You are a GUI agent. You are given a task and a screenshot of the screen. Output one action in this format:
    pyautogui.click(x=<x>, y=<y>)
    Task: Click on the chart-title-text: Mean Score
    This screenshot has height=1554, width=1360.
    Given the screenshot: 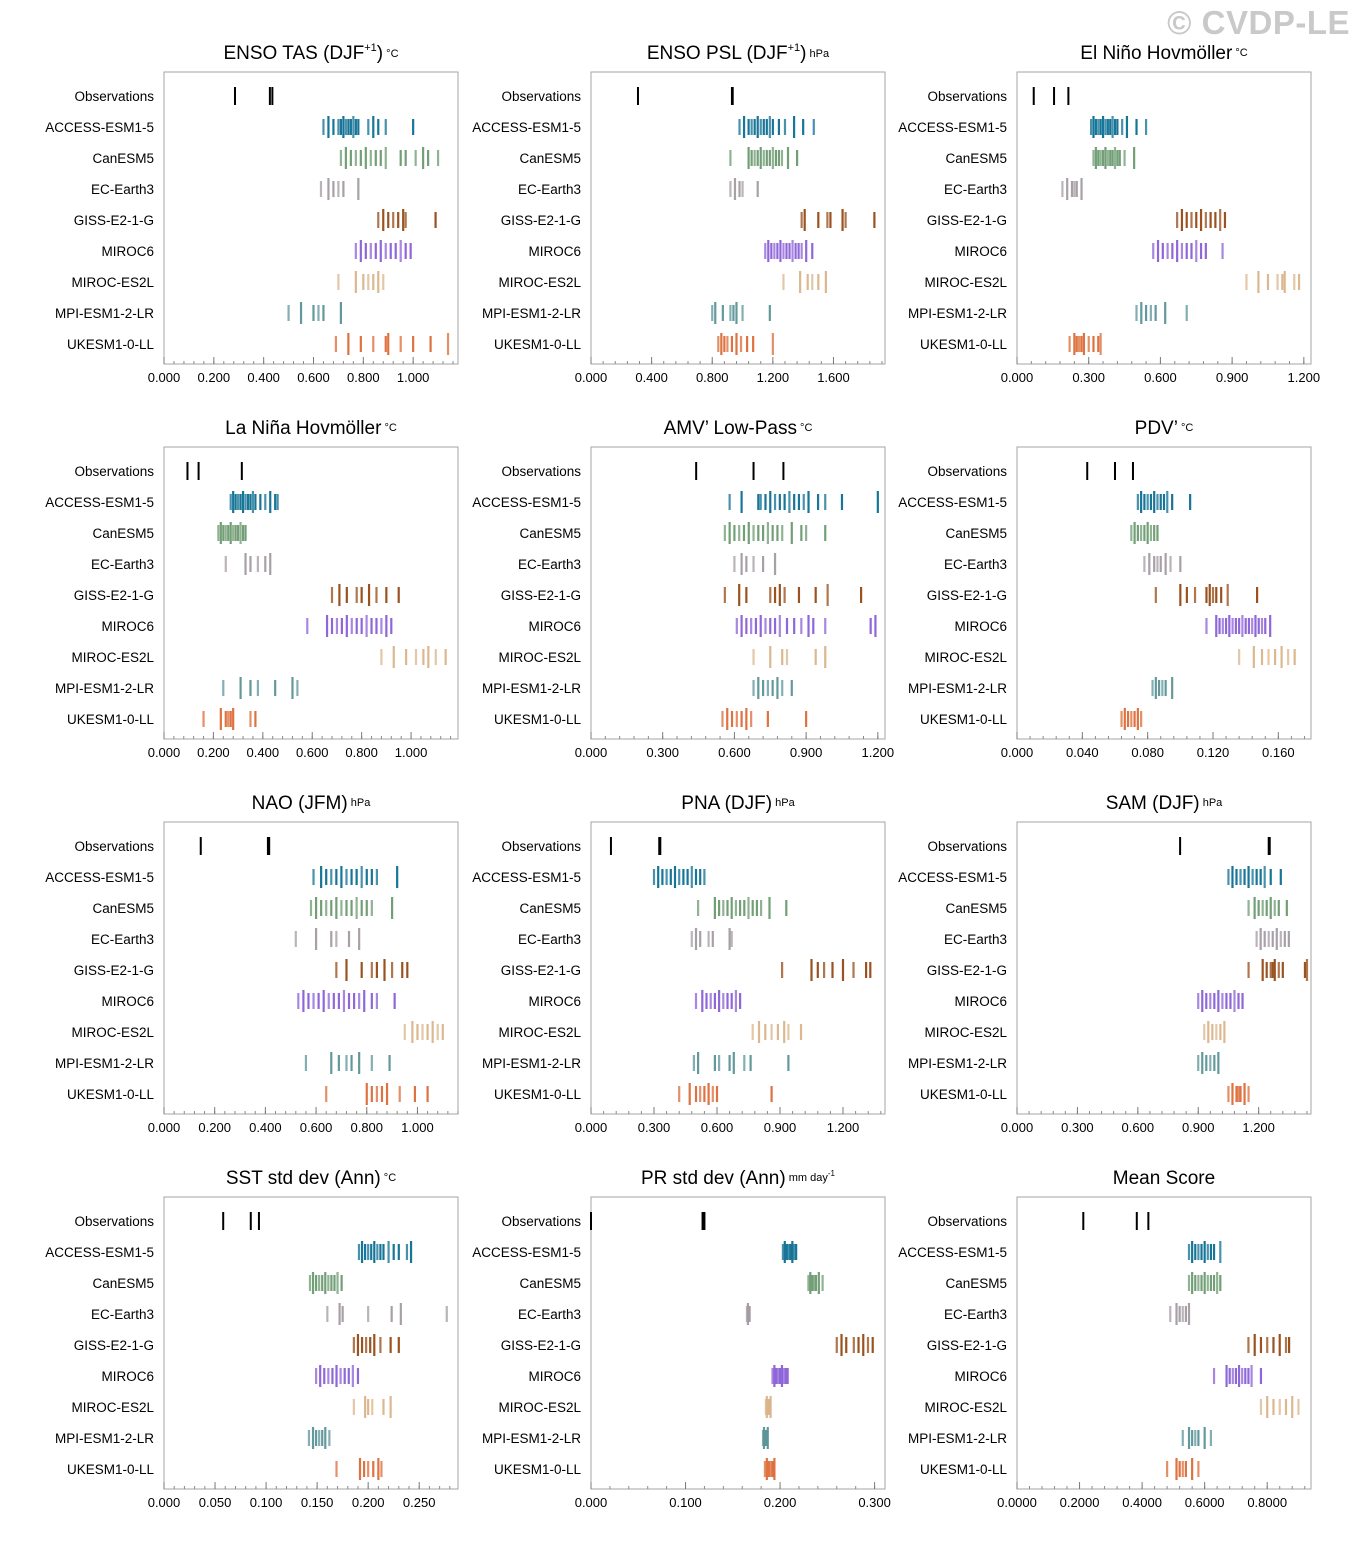 What is the action you would take?
    pyautogui.click(x=1164, y=1178)
    